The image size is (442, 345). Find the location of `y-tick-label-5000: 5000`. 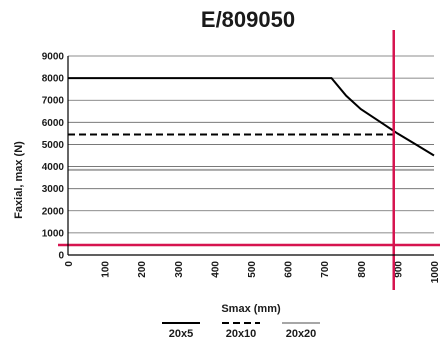

y-tick-label-5000: 5000 is located at coordinates (53, 145).